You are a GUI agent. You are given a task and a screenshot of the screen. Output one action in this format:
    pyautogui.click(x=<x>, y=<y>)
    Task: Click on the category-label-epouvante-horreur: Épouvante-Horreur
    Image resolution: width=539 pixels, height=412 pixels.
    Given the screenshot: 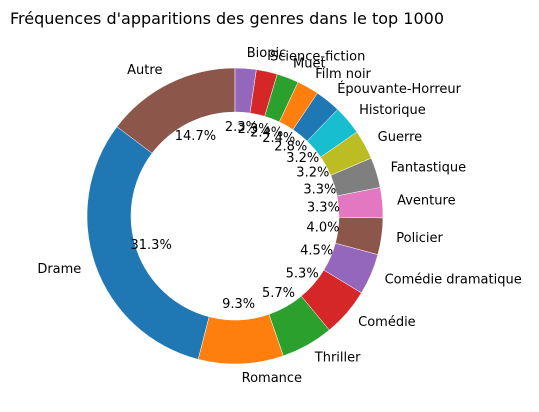 What is the action you would take?
    pyautogui.click(x=399, y=89)
    